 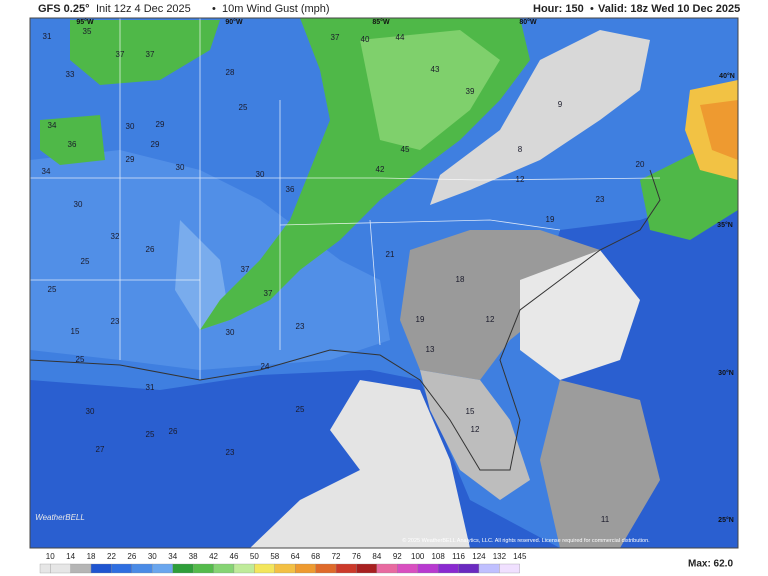 What do you see at coordinates (87, 31) in the screenshot?
I see `wind-gust-value: 35` at bounding box center [87, 31].